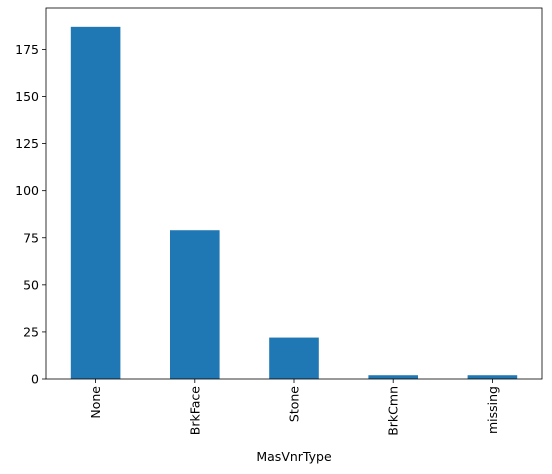  Describe the element at coordinates (294, 404) in the screenshot. I see `x-tick-label: Stone` at that location.